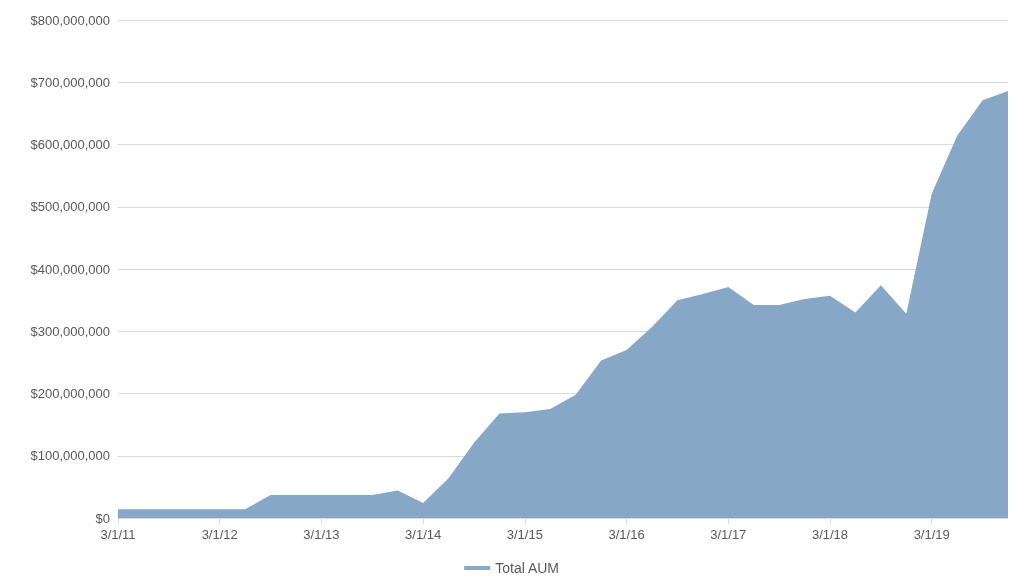 Image resolution: width=1024 pixels, height=588 pixels. Describe the element at coordinates (219, 534) in the screenshot. I see `x-tick-label: 3/1/12` at that location.